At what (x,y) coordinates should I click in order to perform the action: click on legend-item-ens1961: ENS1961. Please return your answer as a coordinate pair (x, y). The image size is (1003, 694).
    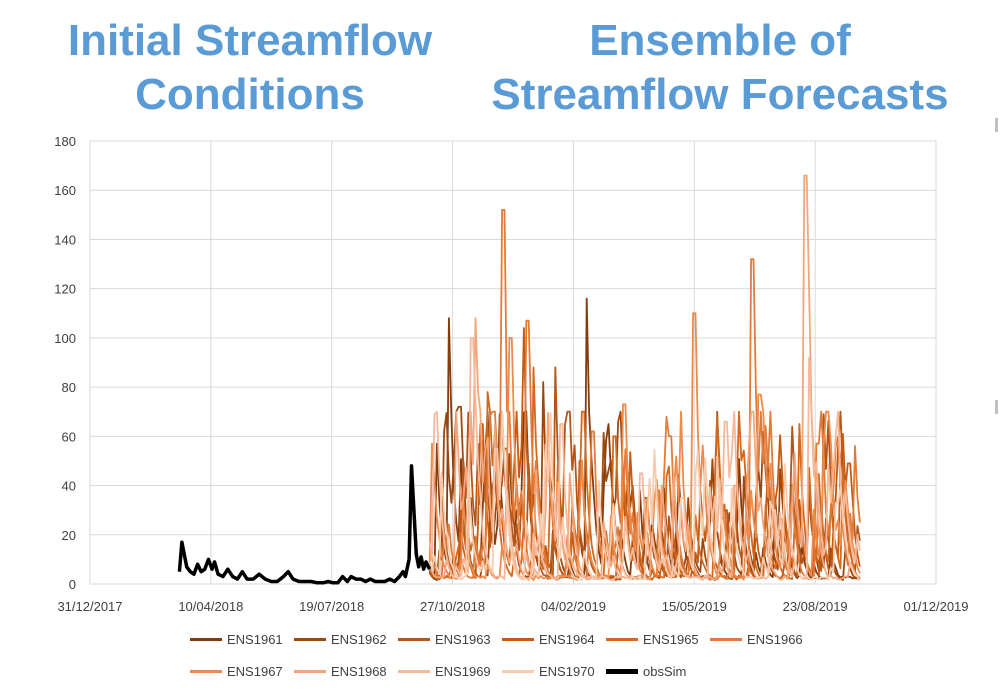
    Looking at the image, I should click on (242, 639).